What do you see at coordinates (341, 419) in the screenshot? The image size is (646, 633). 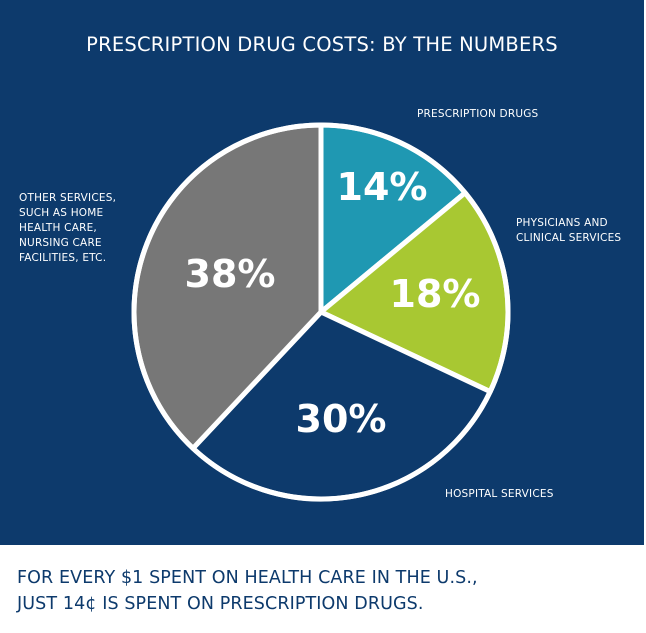 I see `pct-label-hospital-services: 30%` at bounding box center [341, 419].